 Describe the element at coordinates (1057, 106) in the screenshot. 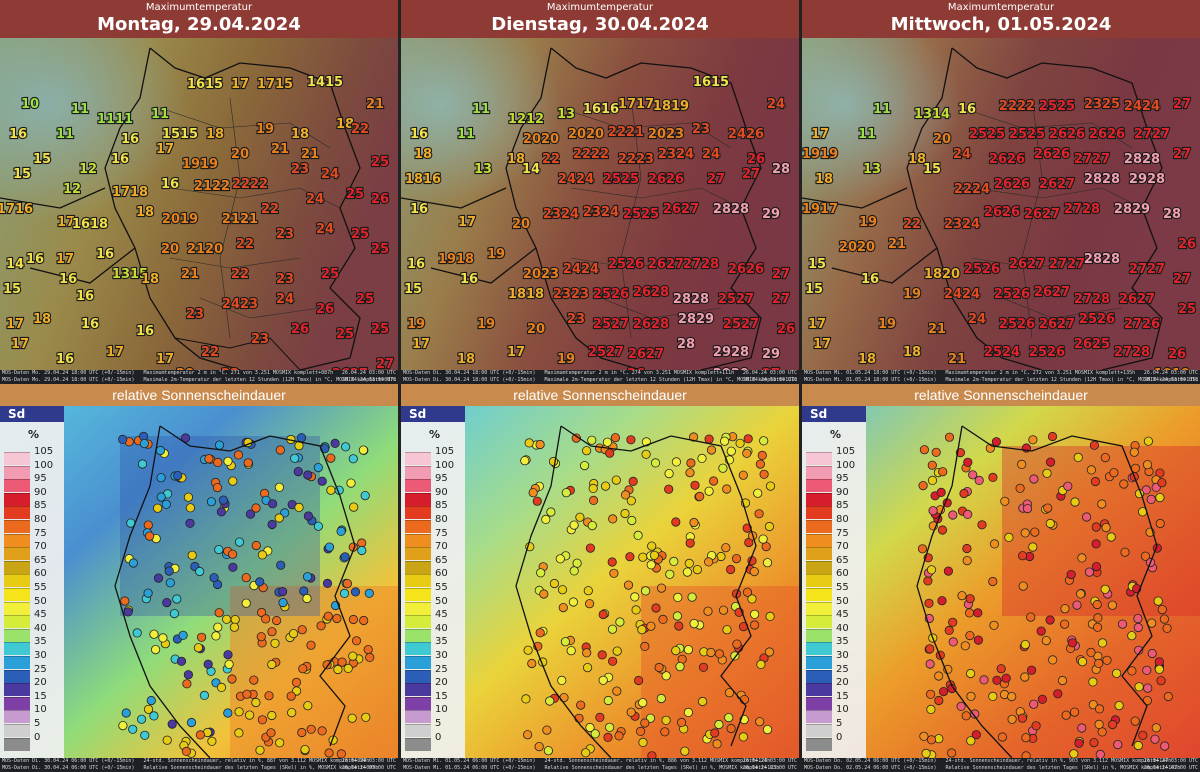

I see `temperature-value: 2525` at that location.